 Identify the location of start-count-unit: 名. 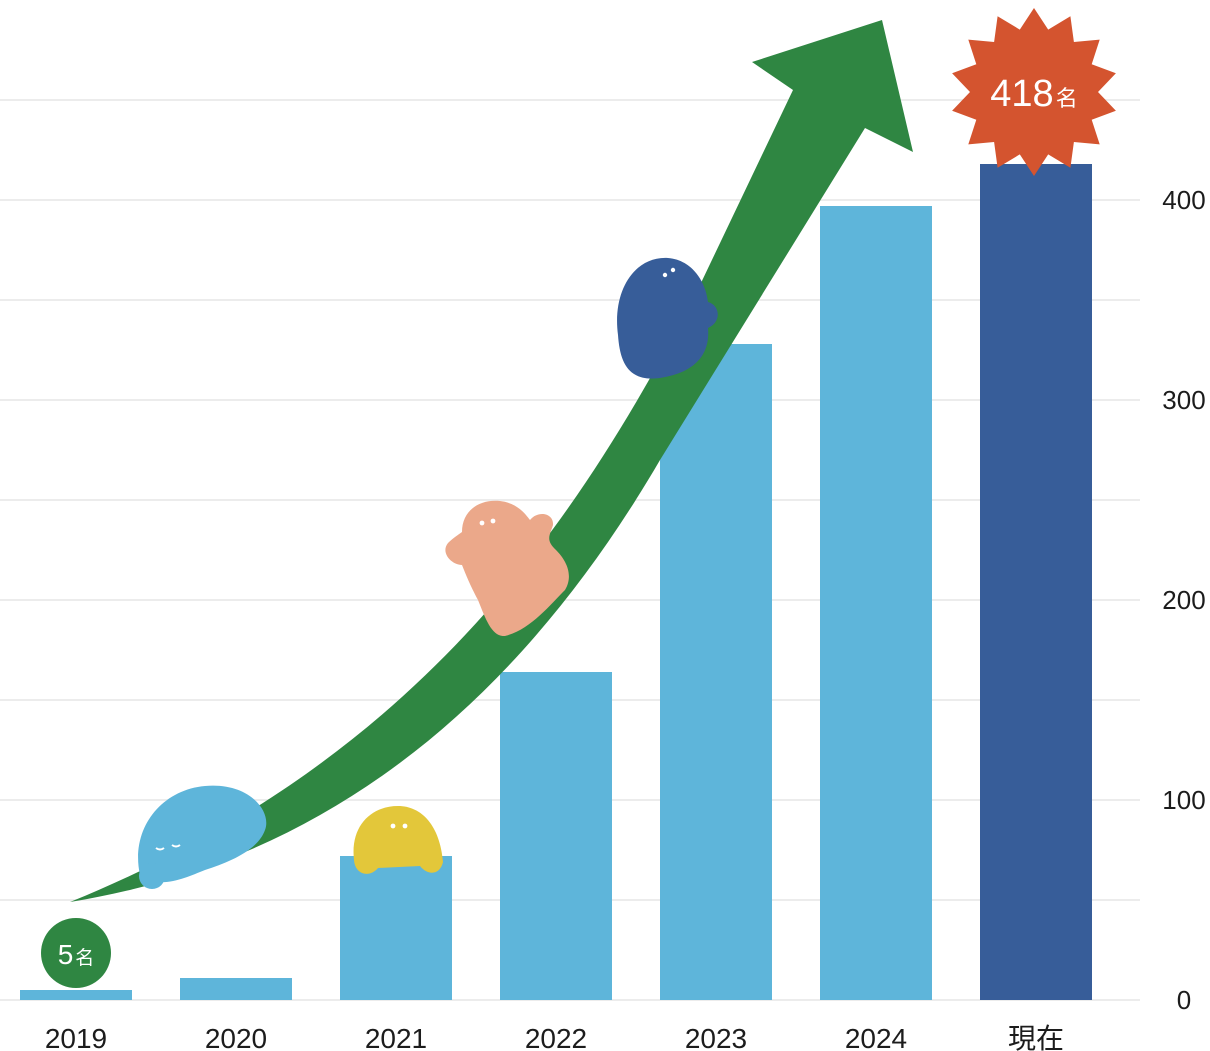
(84, 958).